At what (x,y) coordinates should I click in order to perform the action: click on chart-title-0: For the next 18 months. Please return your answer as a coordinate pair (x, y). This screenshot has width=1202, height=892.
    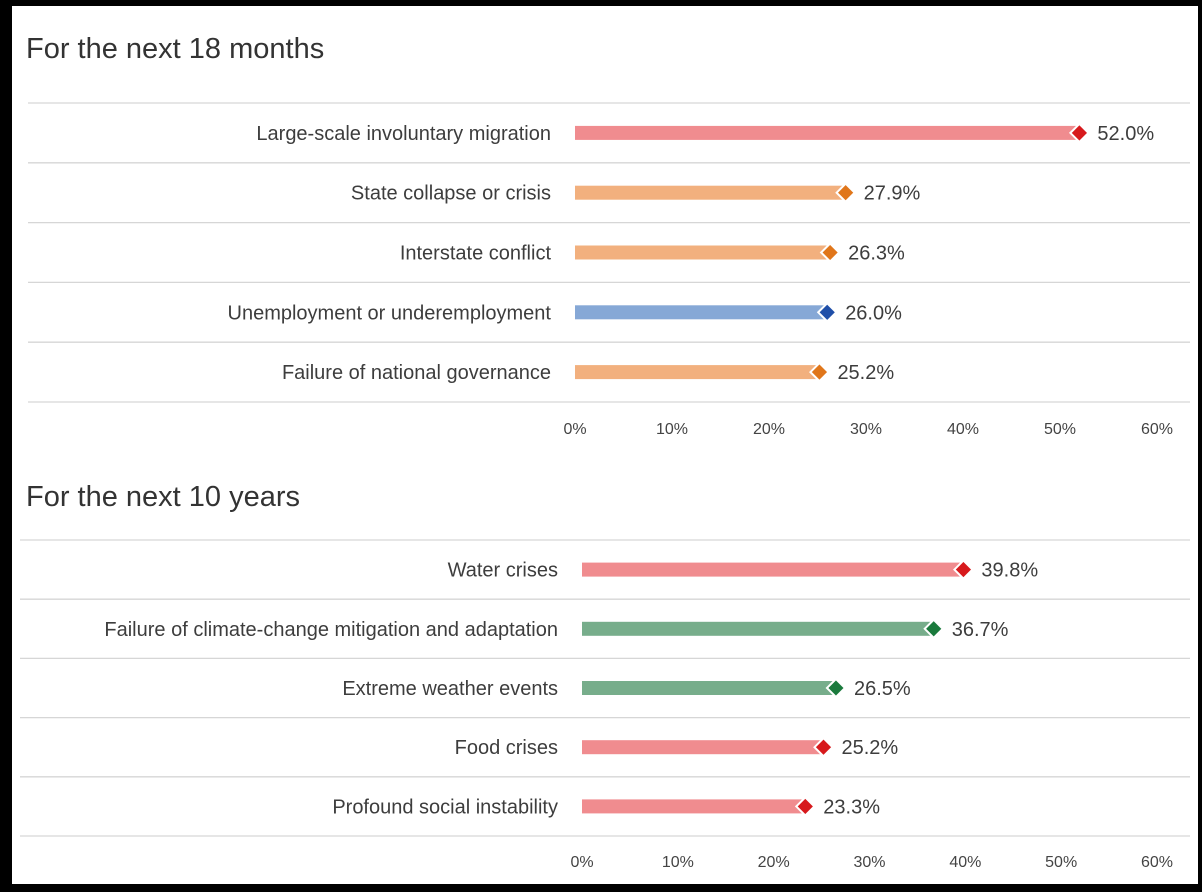
    Looking at the image, I should click on (175, 49).